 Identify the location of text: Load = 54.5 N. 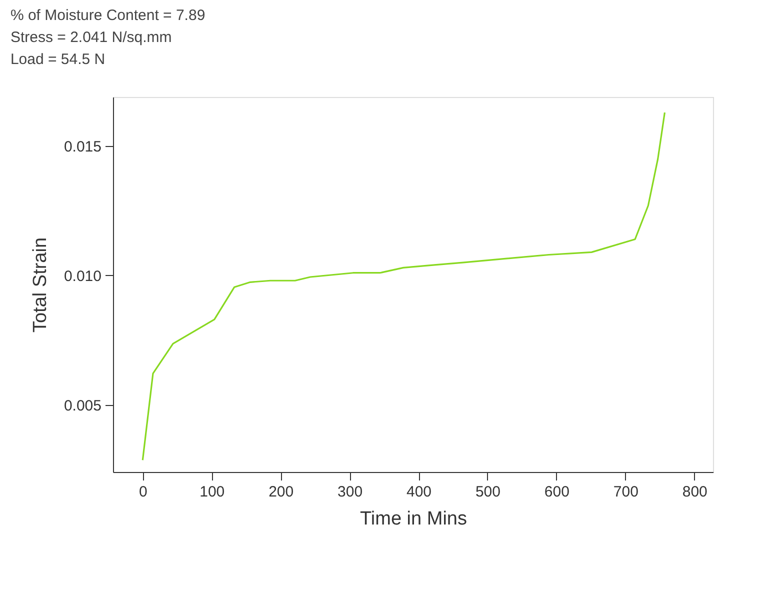
(58, 59).